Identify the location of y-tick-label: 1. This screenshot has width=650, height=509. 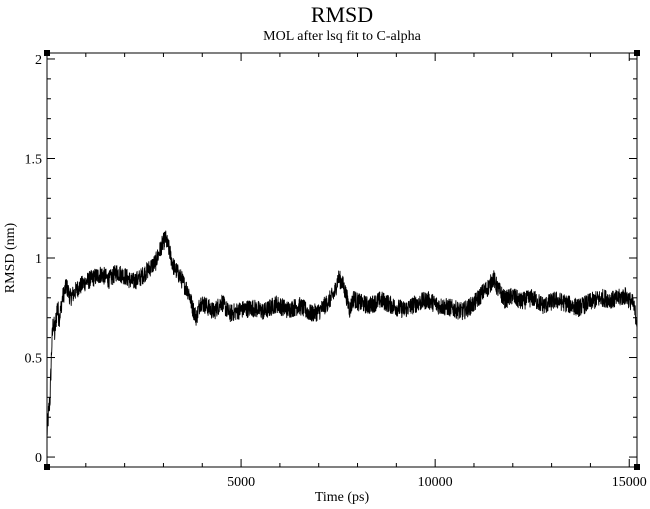
(38, 259).